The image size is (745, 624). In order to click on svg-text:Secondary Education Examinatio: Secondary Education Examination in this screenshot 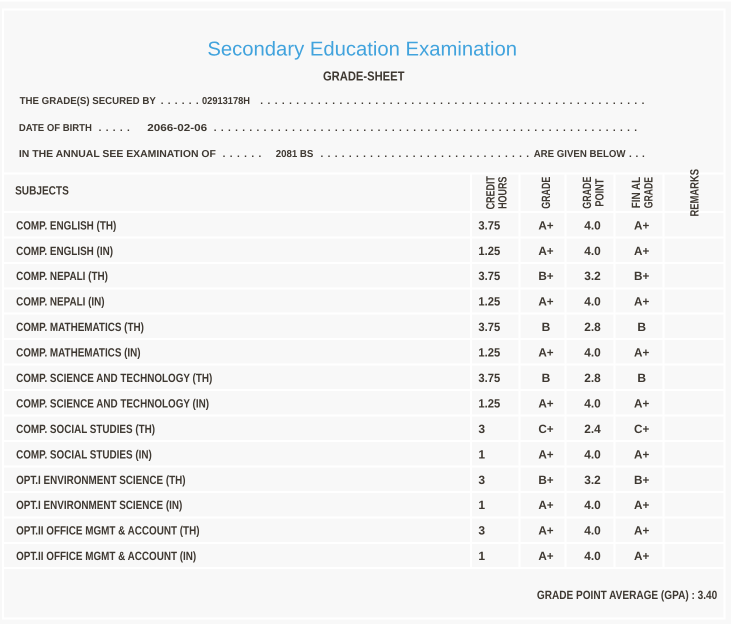, I will do `click(362, 50)`.